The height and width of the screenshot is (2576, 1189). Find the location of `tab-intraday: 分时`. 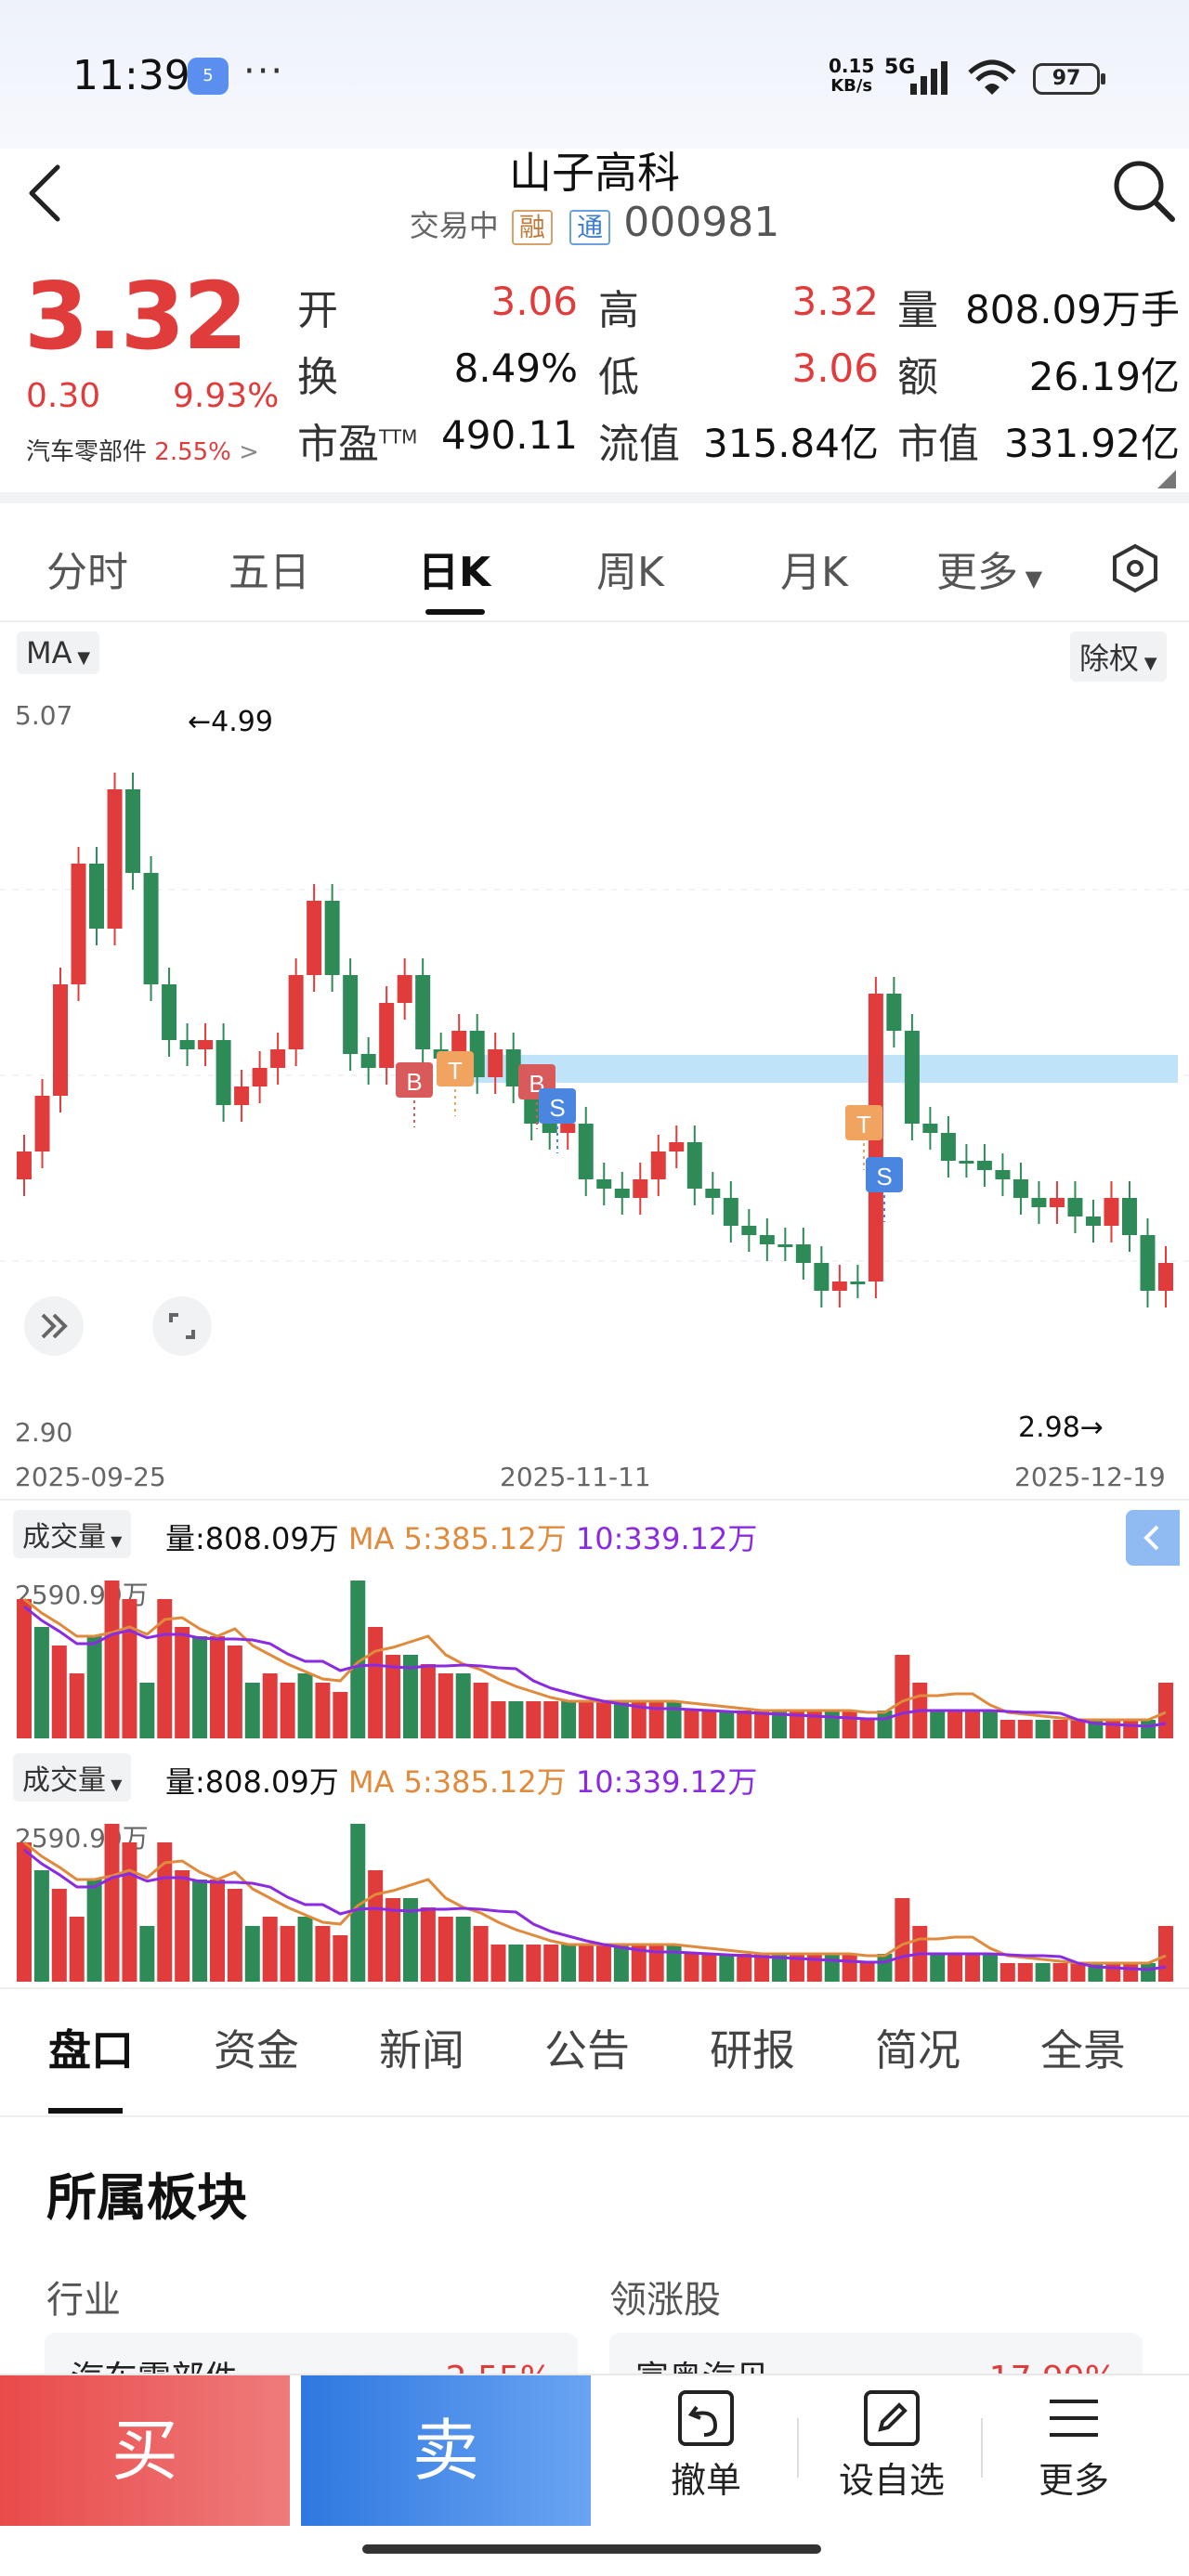

tab-intraday: 分时 is located at coordinates (87, 572).